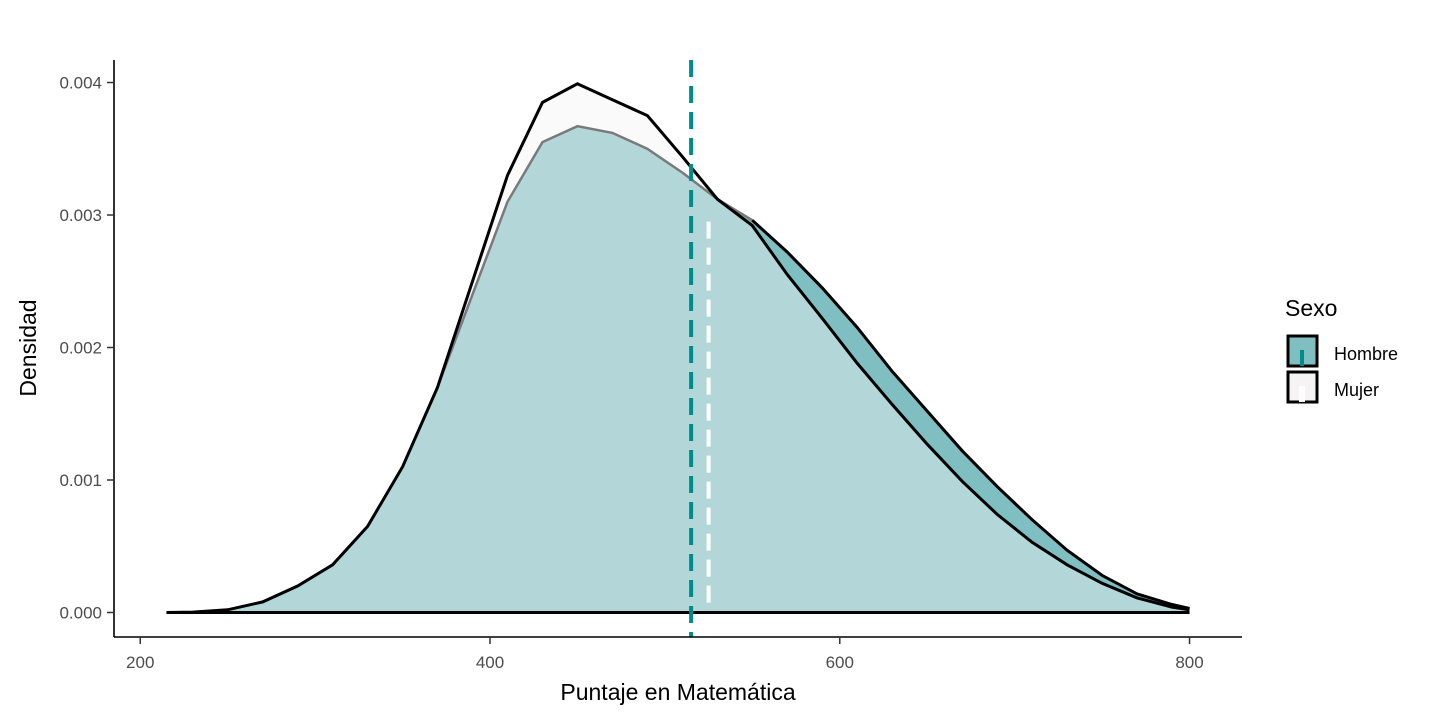 The height and width of the screenshot is (720, 1440). What do you see at coordinates (140, 662) in the screenshot?
I see `x-tick-label: 200` at bounding box center [140, 662].